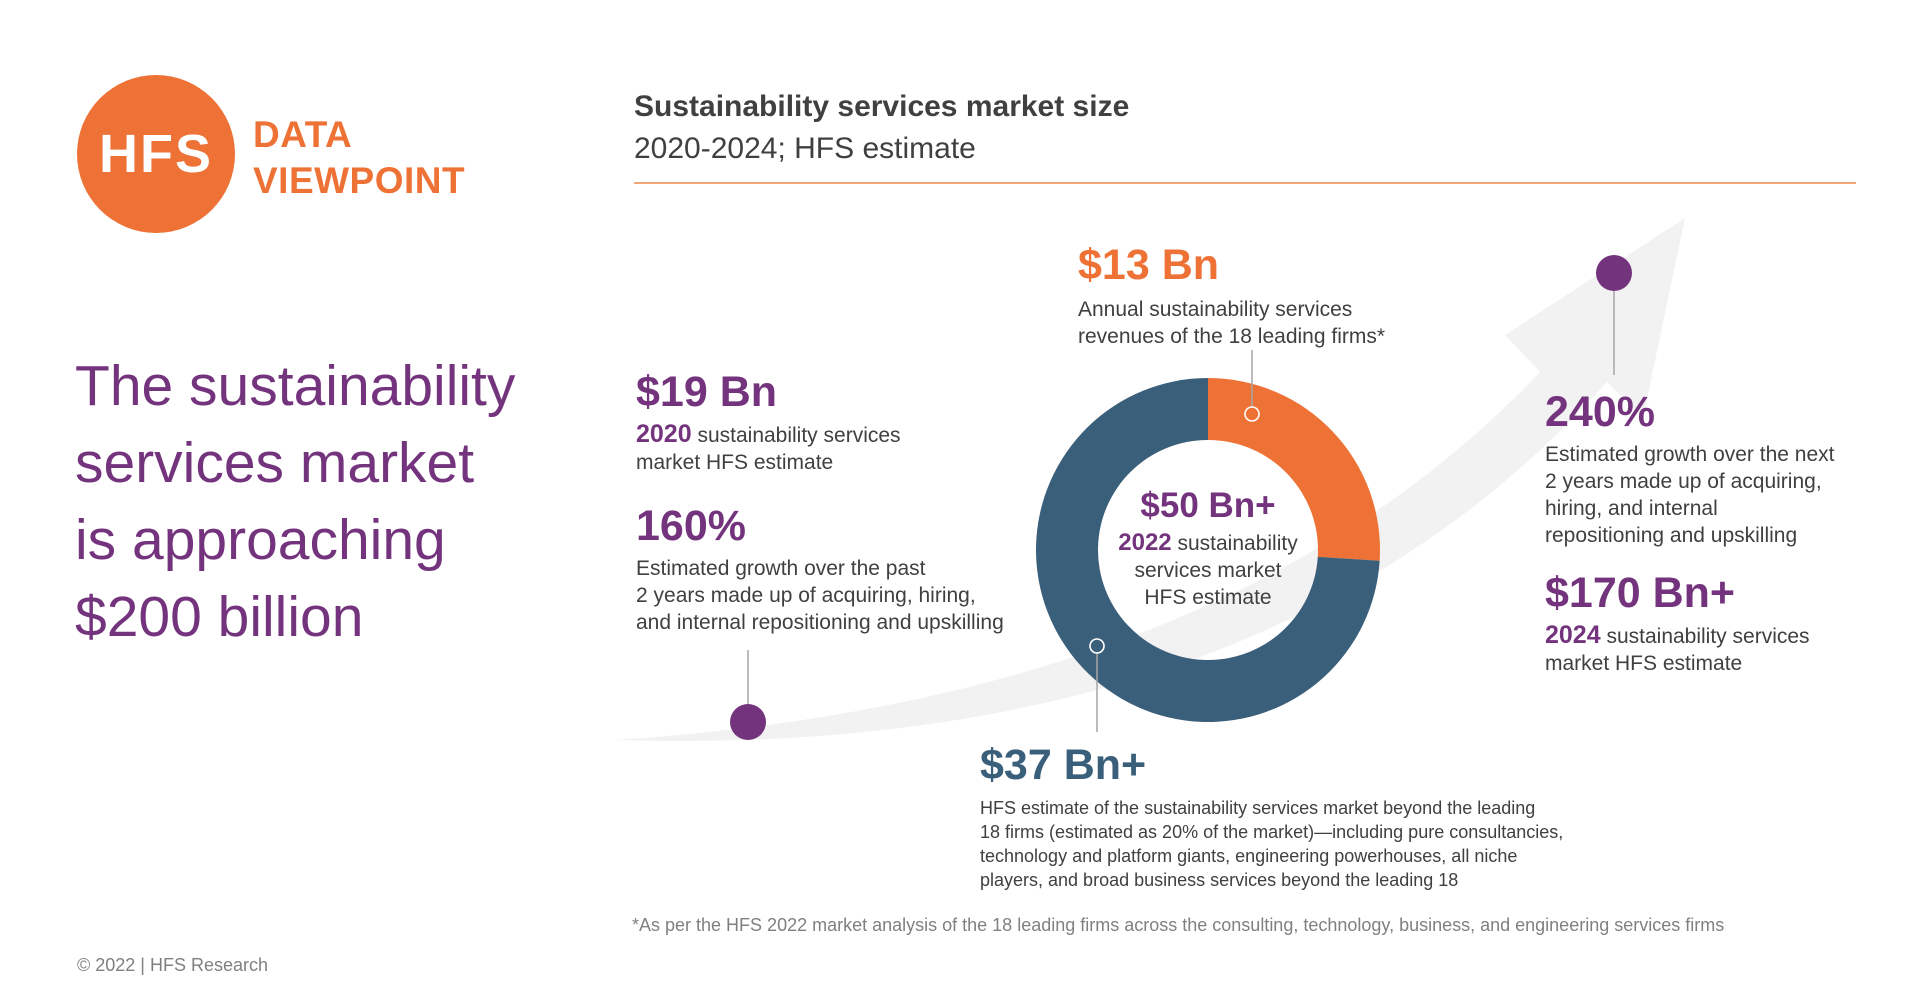 Image resolution: width=1920 pixels, height=1003 pixels. Describe the element at coordinates (781, 568) in the screenshot. I see `desc-line: Estimated growth over the past` at that location.